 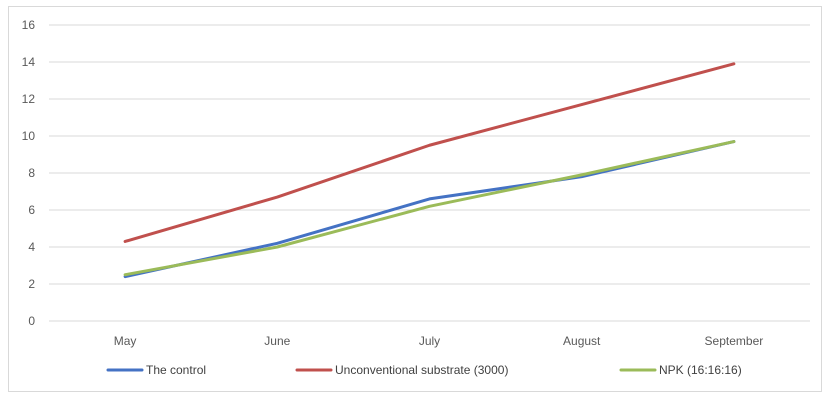 I want to click on y-tick-label: 14, so click(x=29, y=62).